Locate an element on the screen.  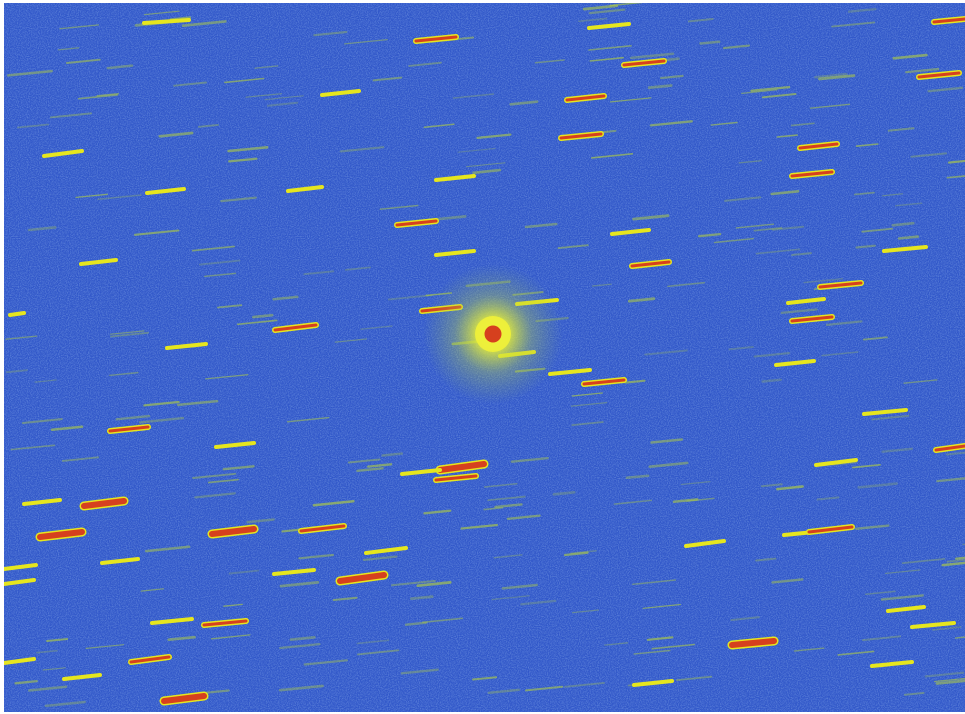
comet is located at coordinates (493, 334).